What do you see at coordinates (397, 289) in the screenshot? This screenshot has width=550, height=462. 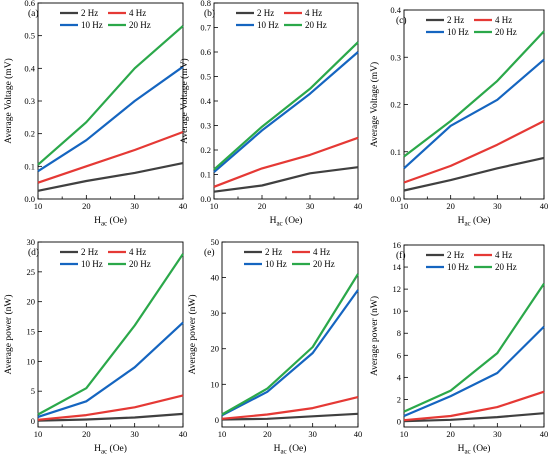 I see `y-tick-label: 12` at bounding box center [397, 289].